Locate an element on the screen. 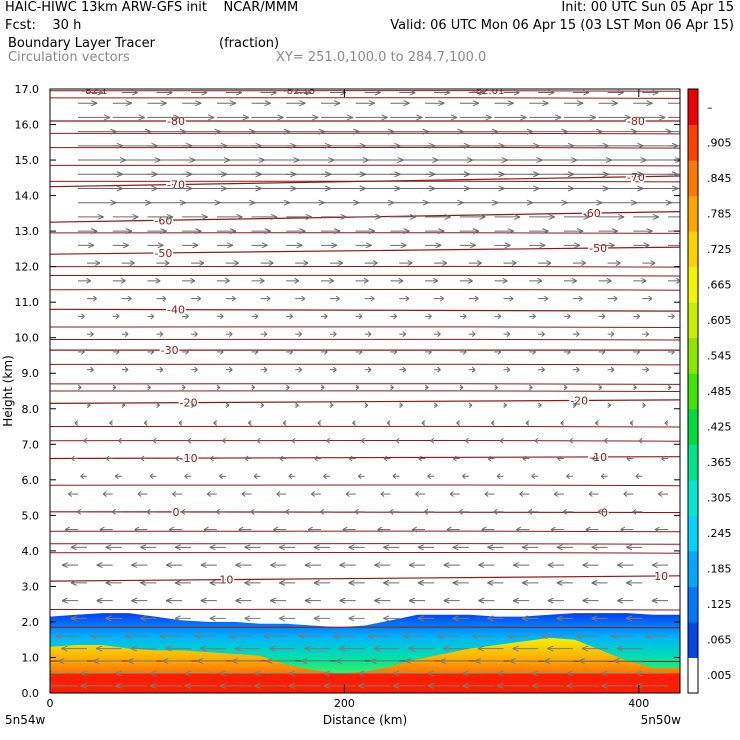 This screenshot has height=740, width=740. header-init-time: Init: 00 UTC Sun 05 Apr 15 is located at coordinates (647, 7).